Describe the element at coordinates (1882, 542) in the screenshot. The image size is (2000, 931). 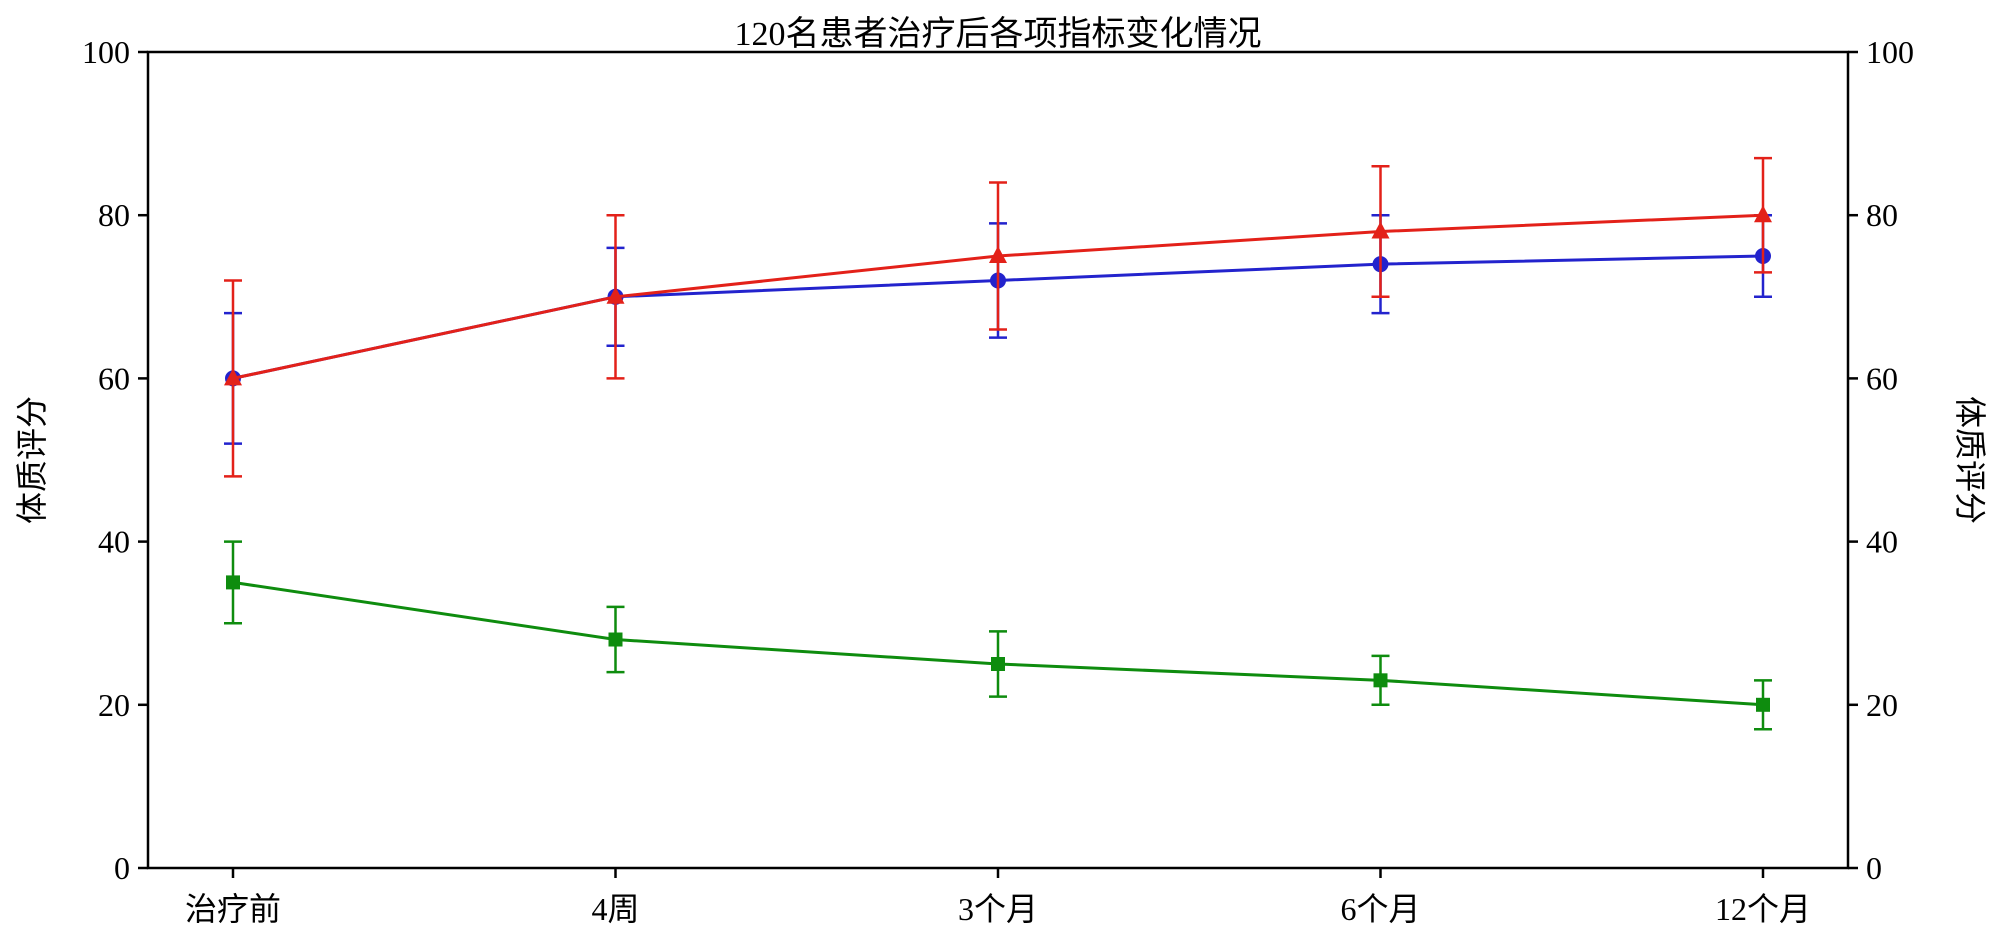
I see `y-tick-label-right: 40` at that location.